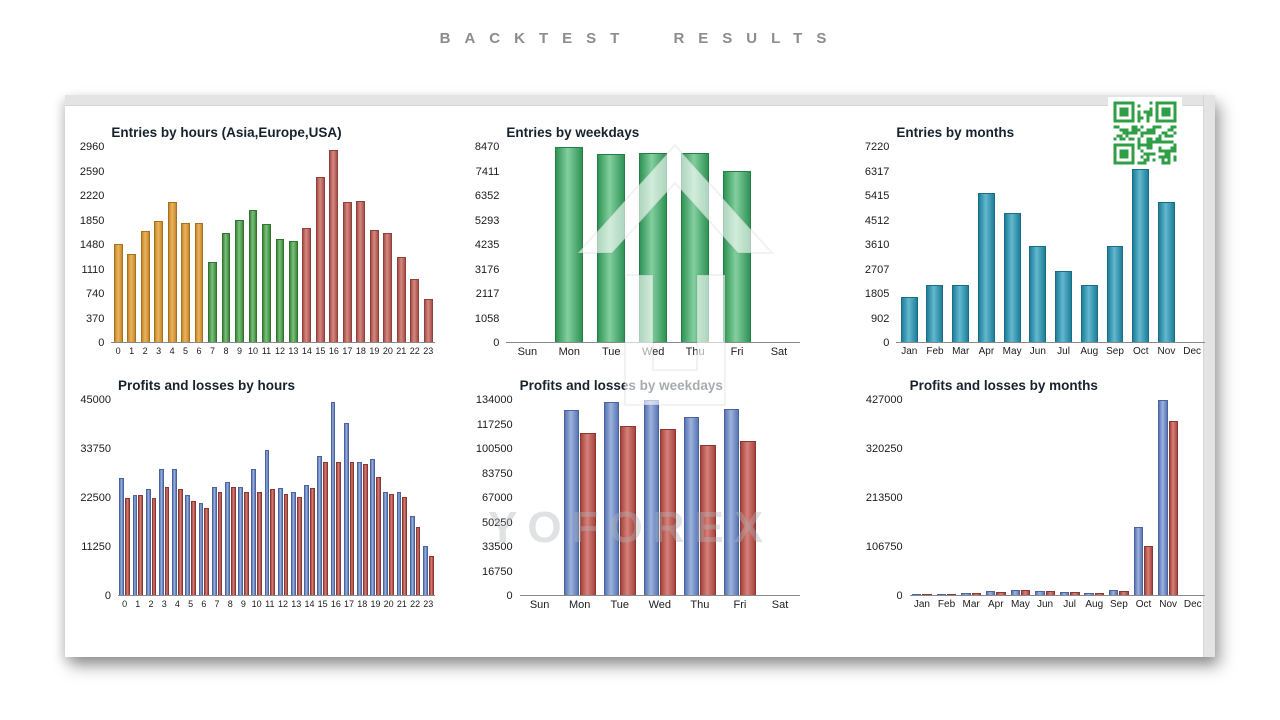 The width and height of the screenshot is (1280, 720). Describe the element at coordinates (877, 269) in the screenshot. I see `y-tick-label: 2707` at that location.